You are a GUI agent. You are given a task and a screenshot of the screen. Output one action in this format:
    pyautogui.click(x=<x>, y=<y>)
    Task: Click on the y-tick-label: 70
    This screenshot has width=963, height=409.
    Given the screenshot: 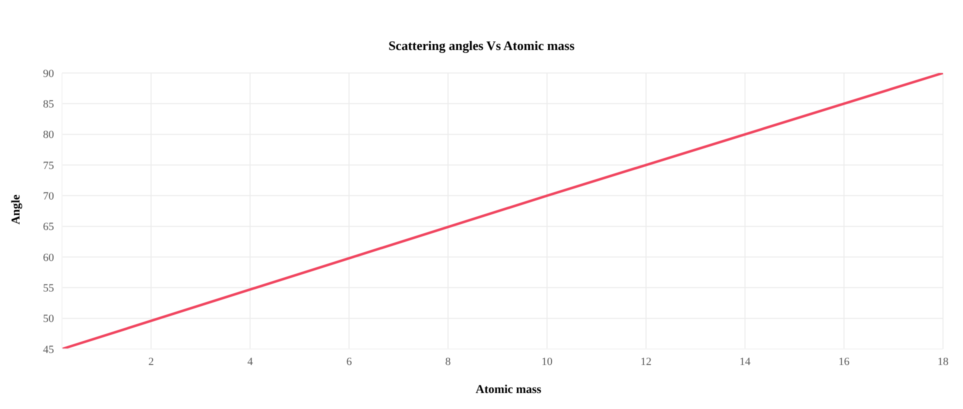 What is the action you would take?
    pyautogui.click(x=48, y=196)
    